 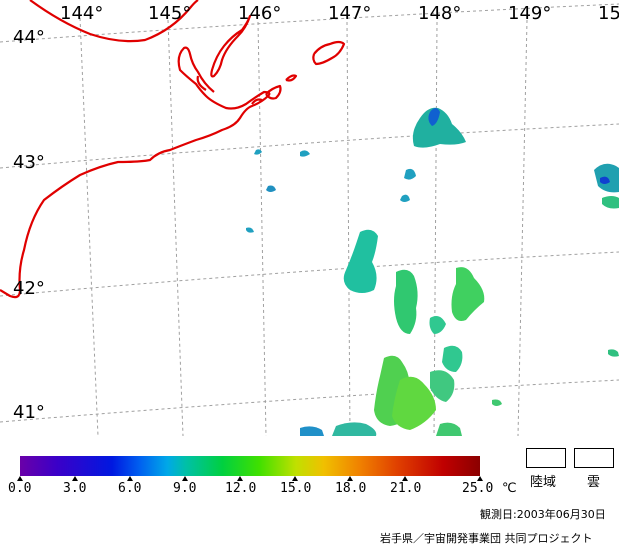 What do you see at coordinates (29, 37) in the screenshot?
I see `latitude-label-44: 44°` at bounding box center [29, 37].